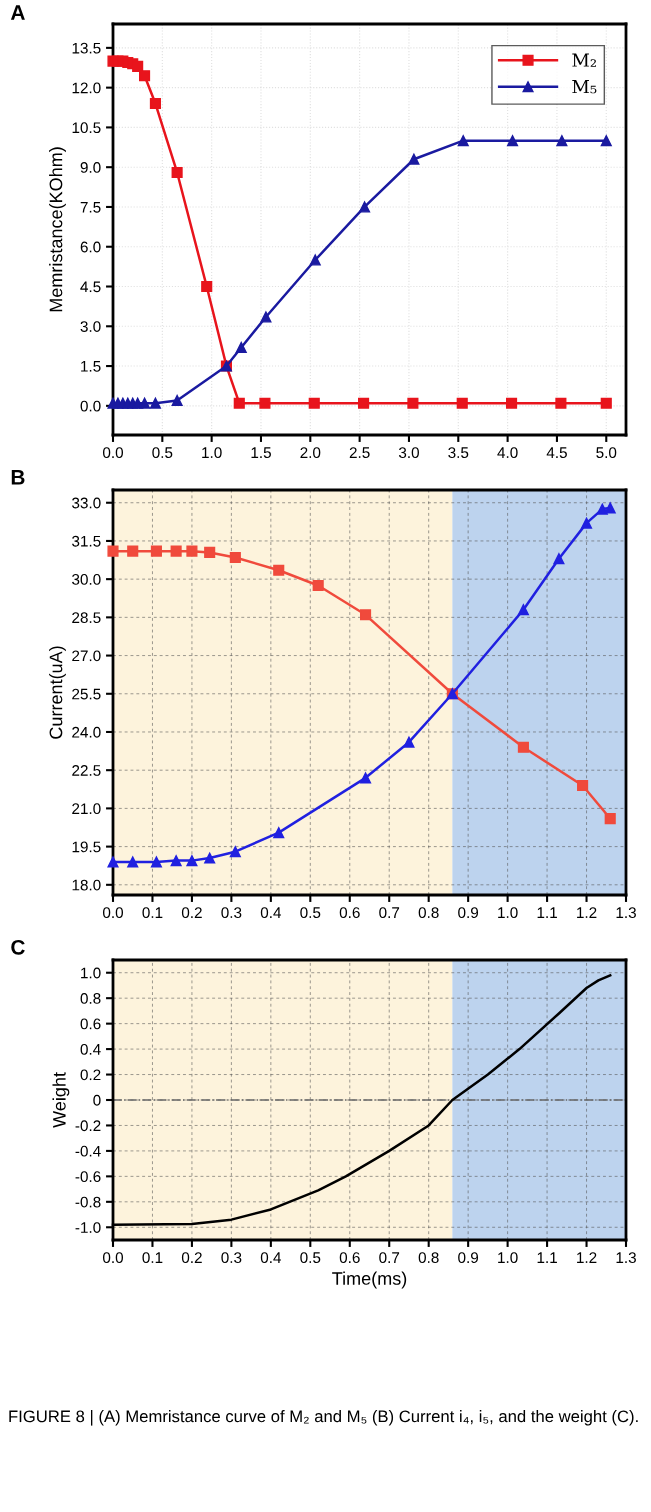 The width and height of the screenshot is (651, 1512). Describe the element at coordinates (97, 1100) in the screenshot. I see `y-tick-label: 0` at that location.